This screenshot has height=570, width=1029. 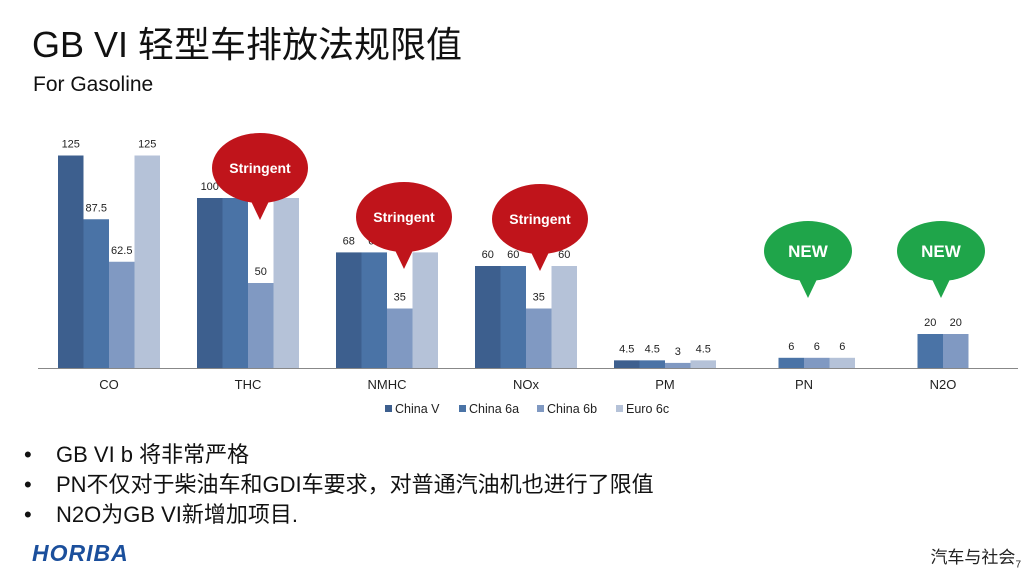 What do you see at coordinates (121, 251) in the screenshot?
I see `data-label: 62.5` at bounding box center [121, 251].